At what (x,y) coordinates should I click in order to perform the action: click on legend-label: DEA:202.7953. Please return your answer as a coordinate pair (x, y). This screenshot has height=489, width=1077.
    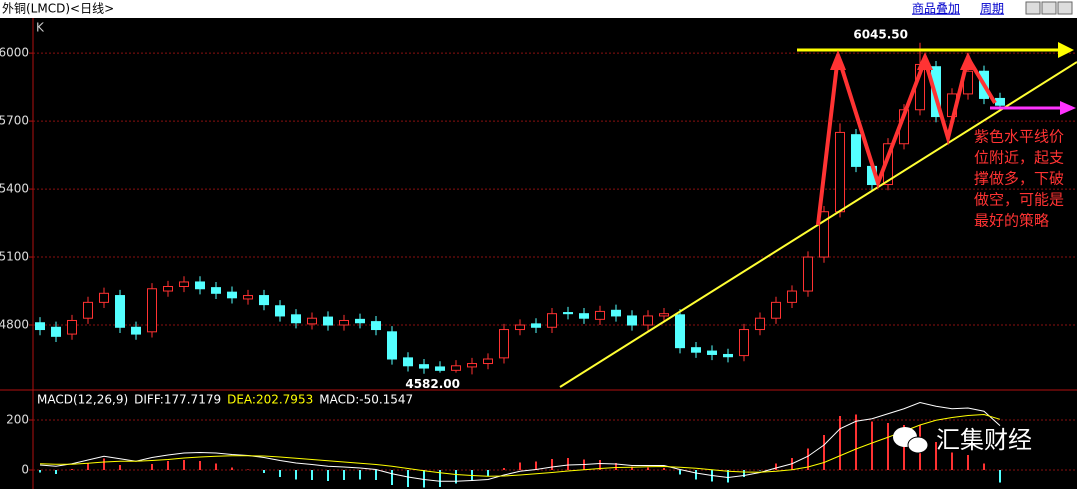
    Looking at the image, I should click on (270, 400).